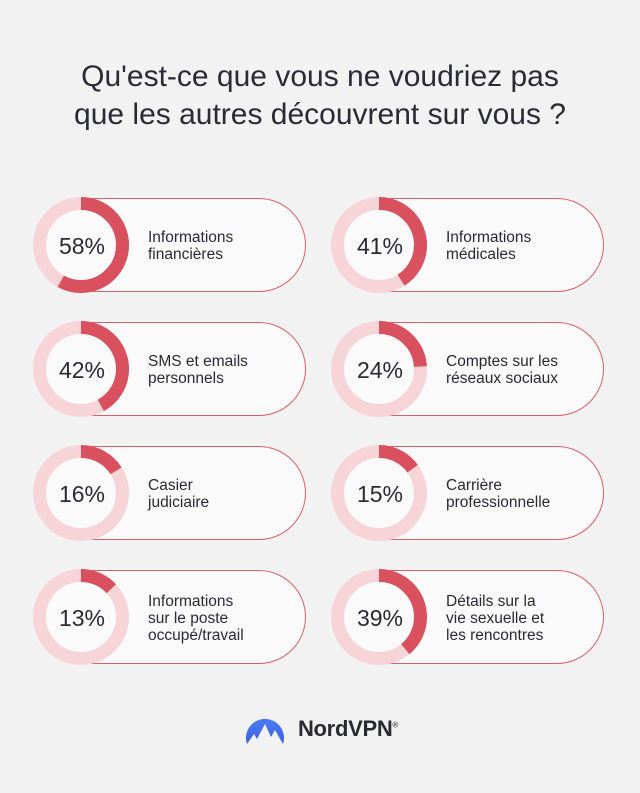 The height and width of the screenshot is (793, 640). I want to click on percent-label: 13%, so click(82, 617).